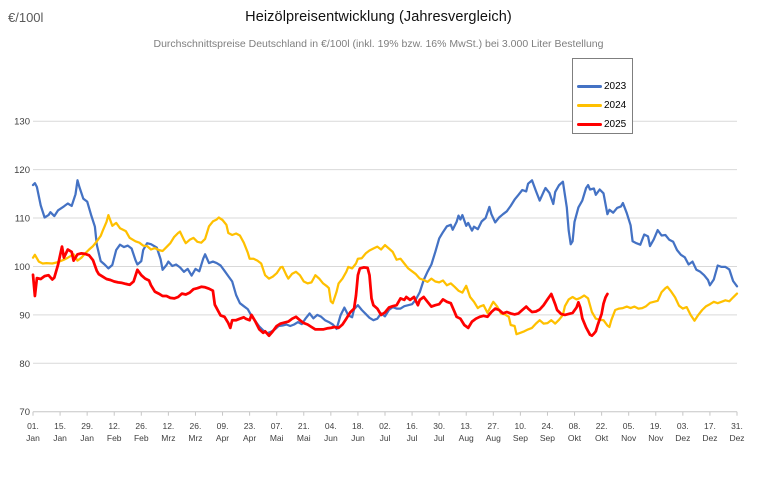  I want to click on x-tick-label: 24. Sep, so click(547, 432).